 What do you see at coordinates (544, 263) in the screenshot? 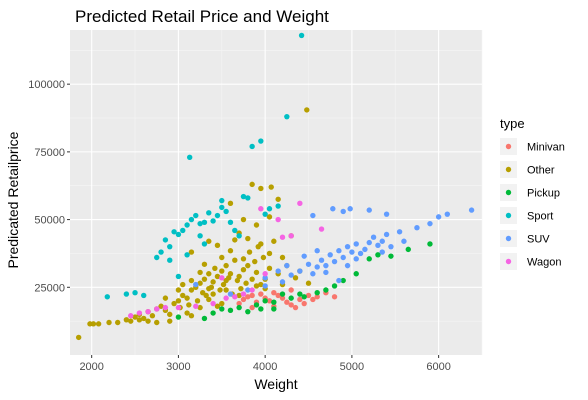
I see `legend-label: Wagon` at bounding box center [544, 263].